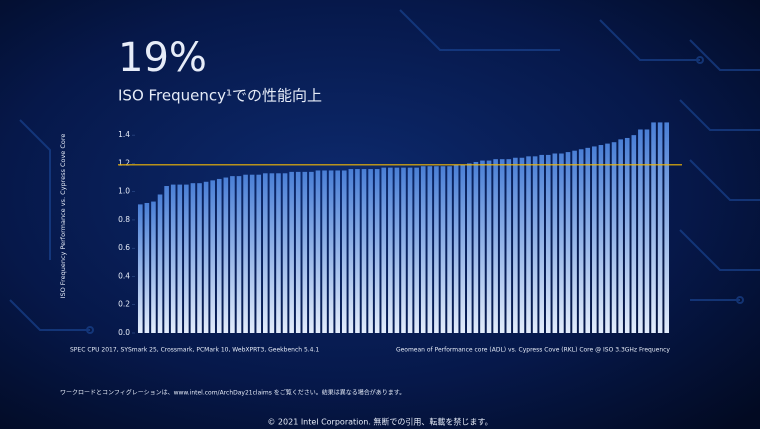  Describe the element at coordinates (124, 162) in the screenshot. I see `y-tick-label: 1.2` at that location.